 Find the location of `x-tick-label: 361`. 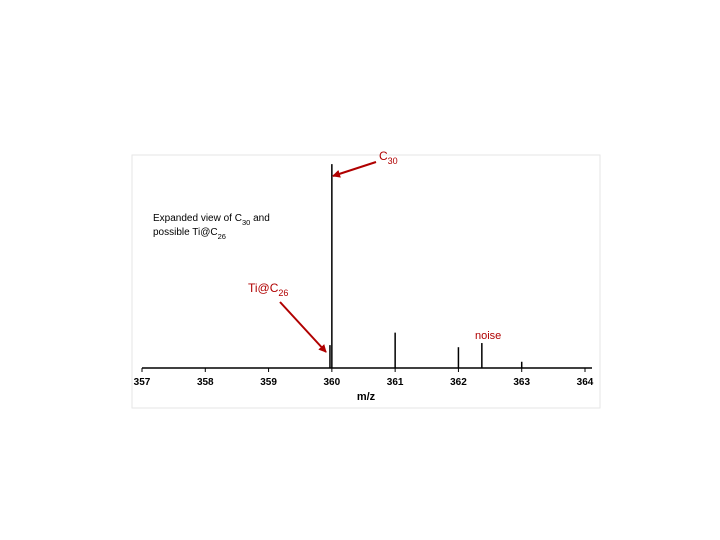

x-tick-label: 361 is located at coordinates (395, 382).